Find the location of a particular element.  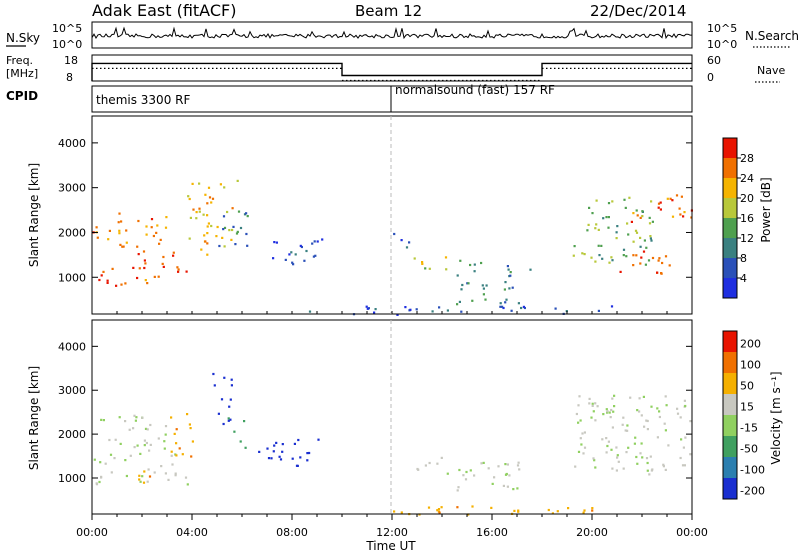

freq-trace is located at coordinates (391, 72).